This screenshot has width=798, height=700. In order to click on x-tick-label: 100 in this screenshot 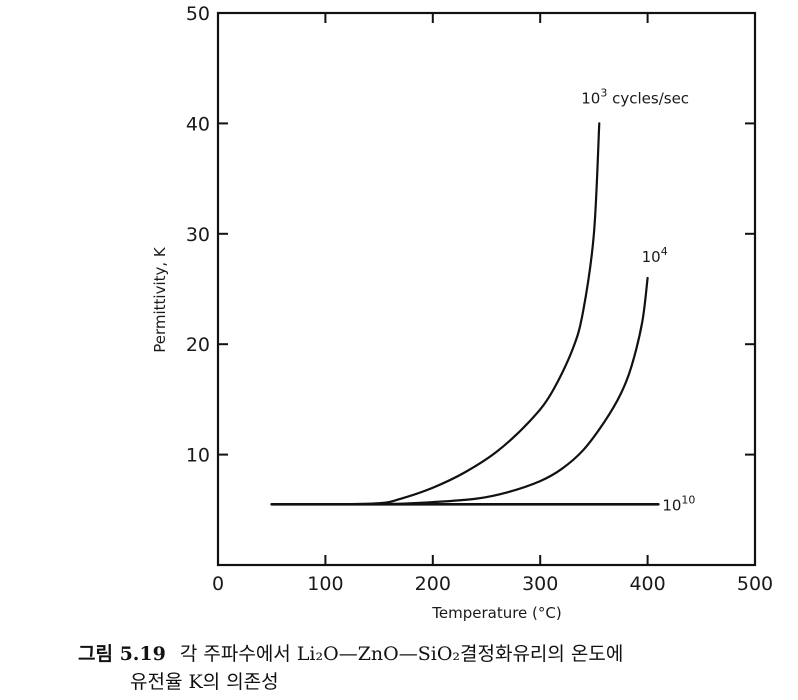, I will do `click(325, 584)`.